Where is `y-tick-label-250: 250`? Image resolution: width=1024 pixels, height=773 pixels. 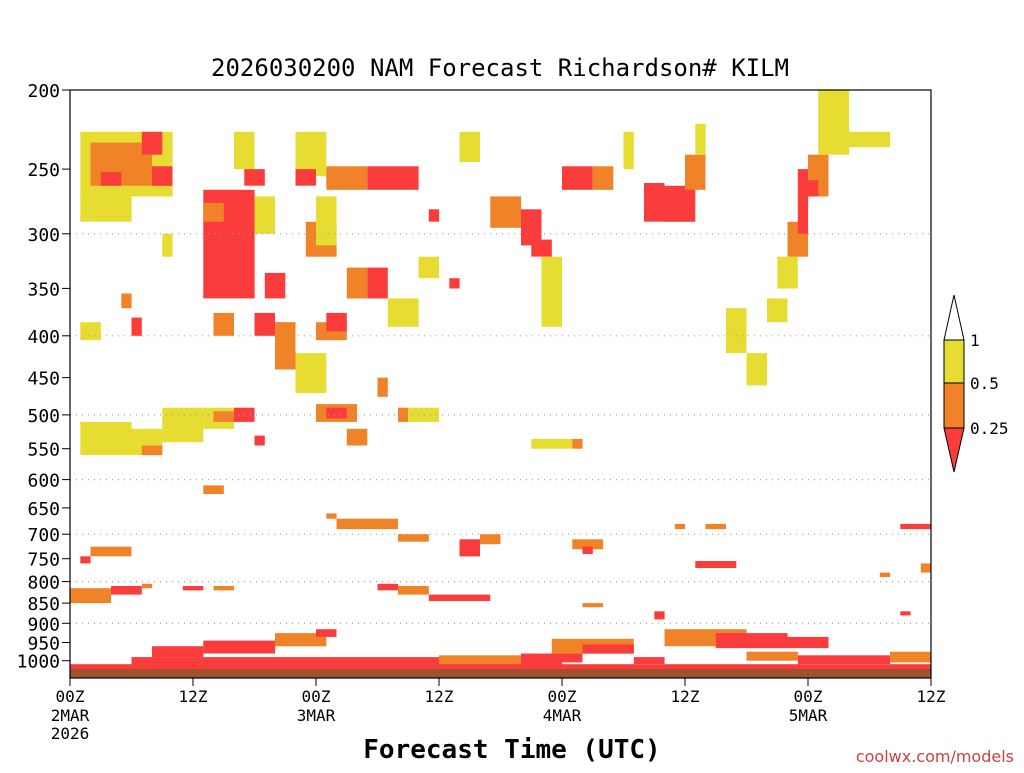 y-tick-label-250: 250 is located at coordinates (43, 170).